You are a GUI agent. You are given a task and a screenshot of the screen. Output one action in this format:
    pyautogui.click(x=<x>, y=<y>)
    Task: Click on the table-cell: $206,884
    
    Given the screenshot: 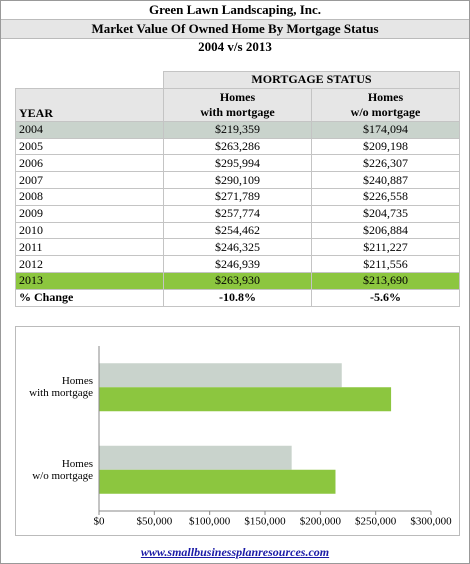 What is the action you would take?
    pyautogui.click(x=385, y=230)
    